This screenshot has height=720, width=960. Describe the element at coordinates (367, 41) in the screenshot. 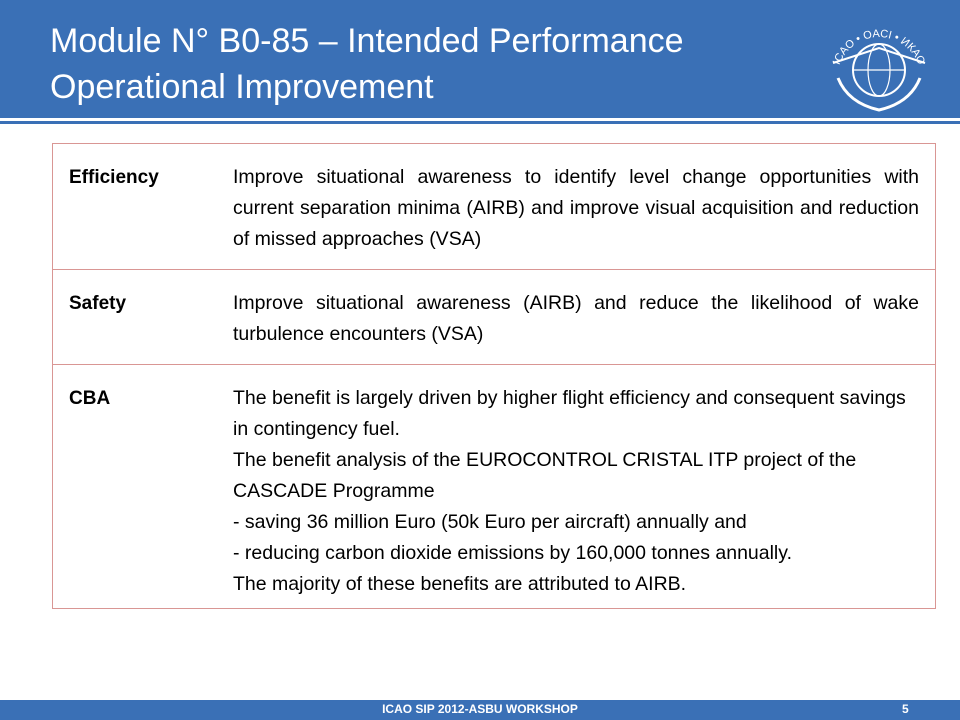

I see `title: Module N° B0-85 – Intended Performance` at that location.